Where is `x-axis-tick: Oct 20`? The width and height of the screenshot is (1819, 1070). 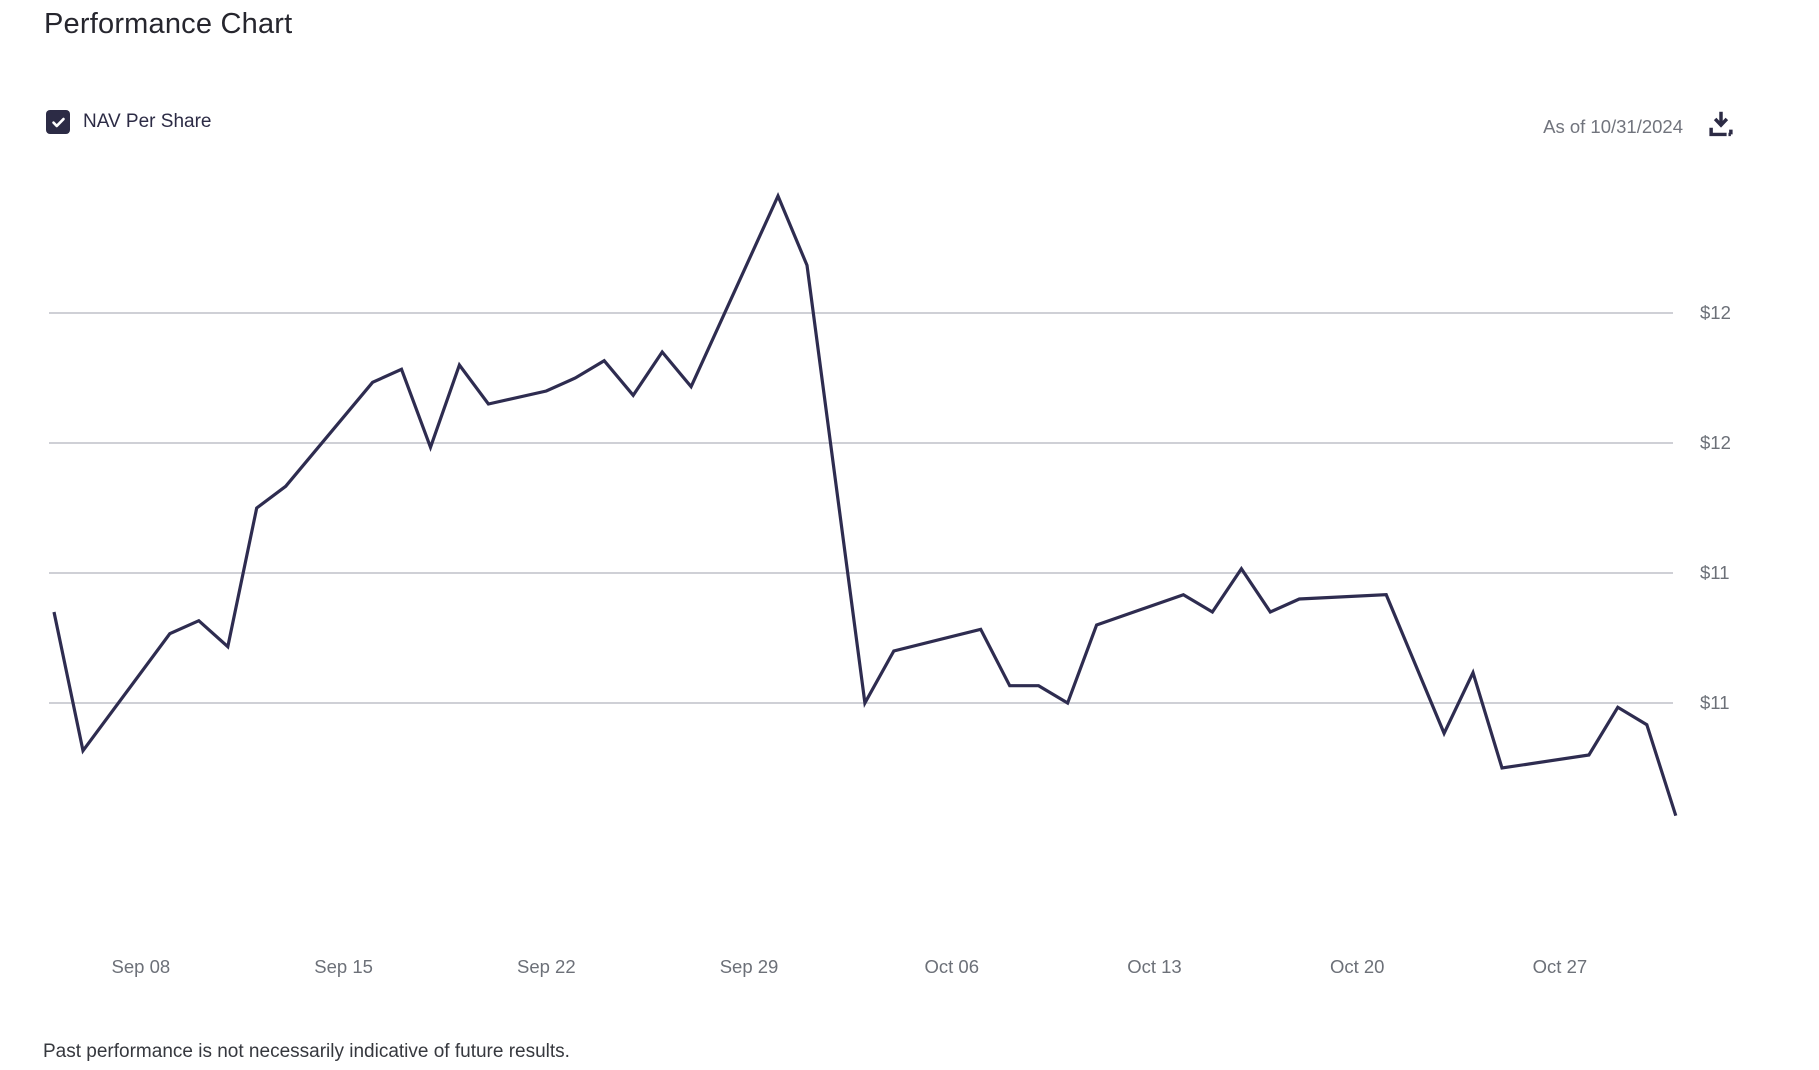 x-axis-tick: Oct 20 is located at coordinates (1357, 966).